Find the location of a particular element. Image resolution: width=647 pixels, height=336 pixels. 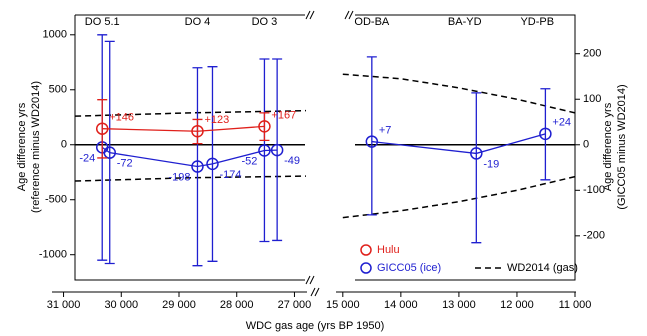

event-label: DO 4 is located at coordinates (198, 22).